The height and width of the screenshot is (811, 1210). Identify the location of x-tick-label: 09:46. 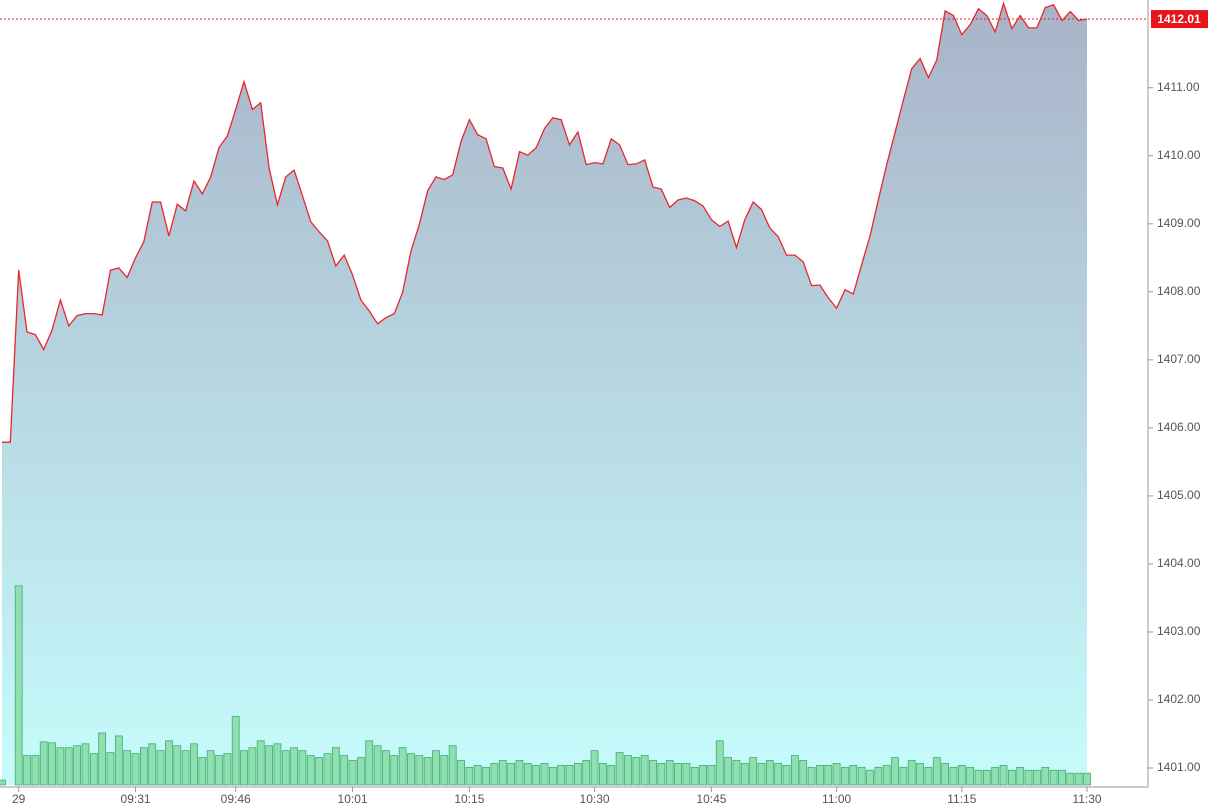
(236, 799).